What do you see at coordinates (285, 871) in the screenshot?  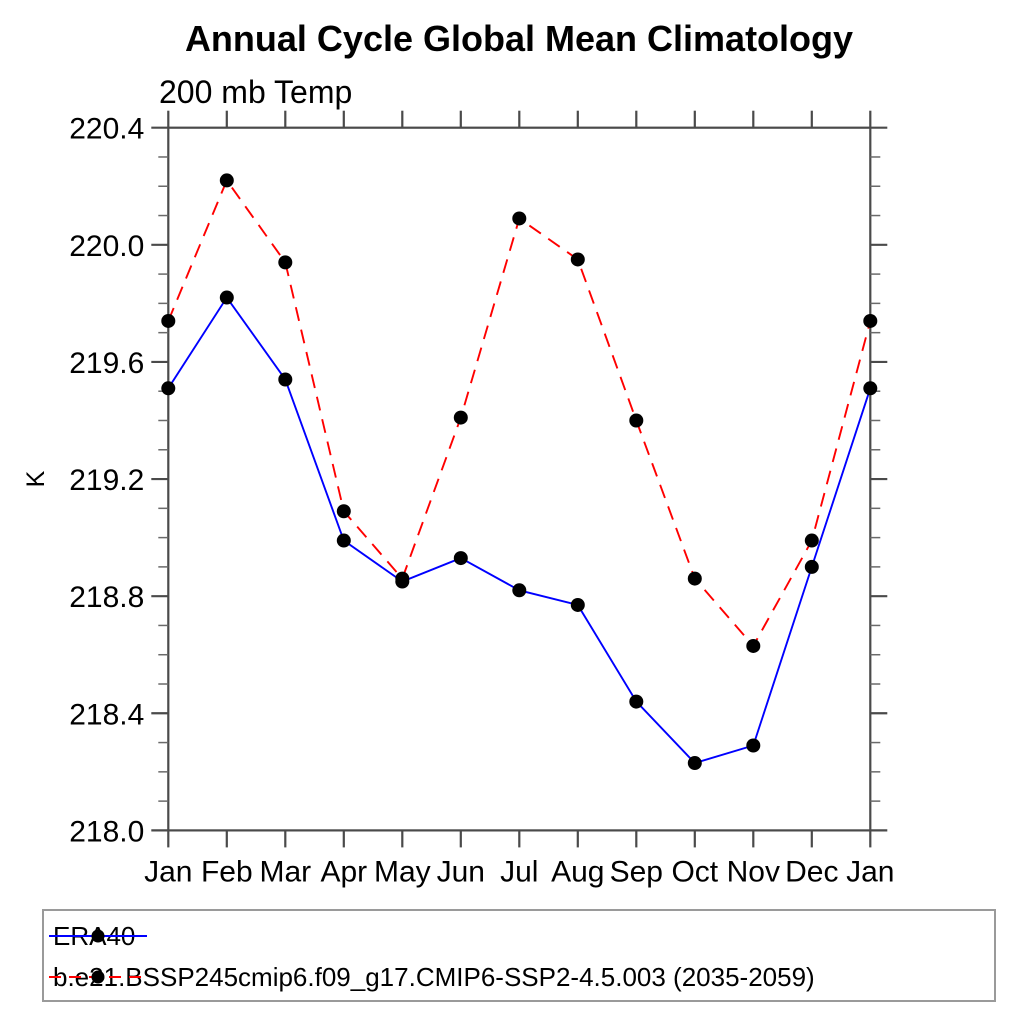 I see `x-tick-label: Mar` at bounding box center [285, 871].